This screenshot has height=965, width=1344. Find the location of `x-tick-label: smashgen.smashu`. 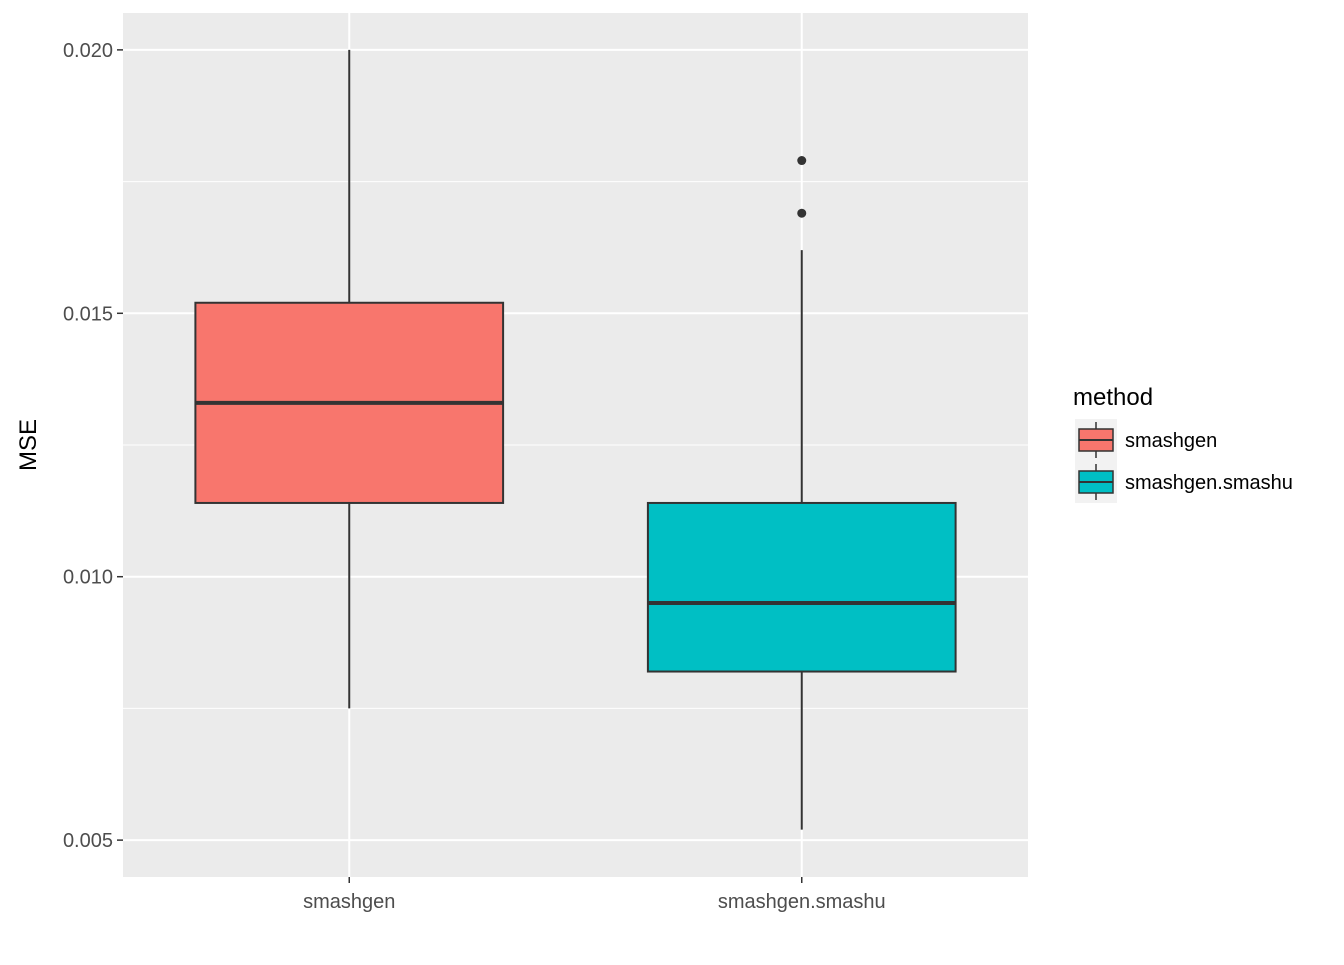

x-tick-label: smashgen.smashu is located at coordinates (802, 902).